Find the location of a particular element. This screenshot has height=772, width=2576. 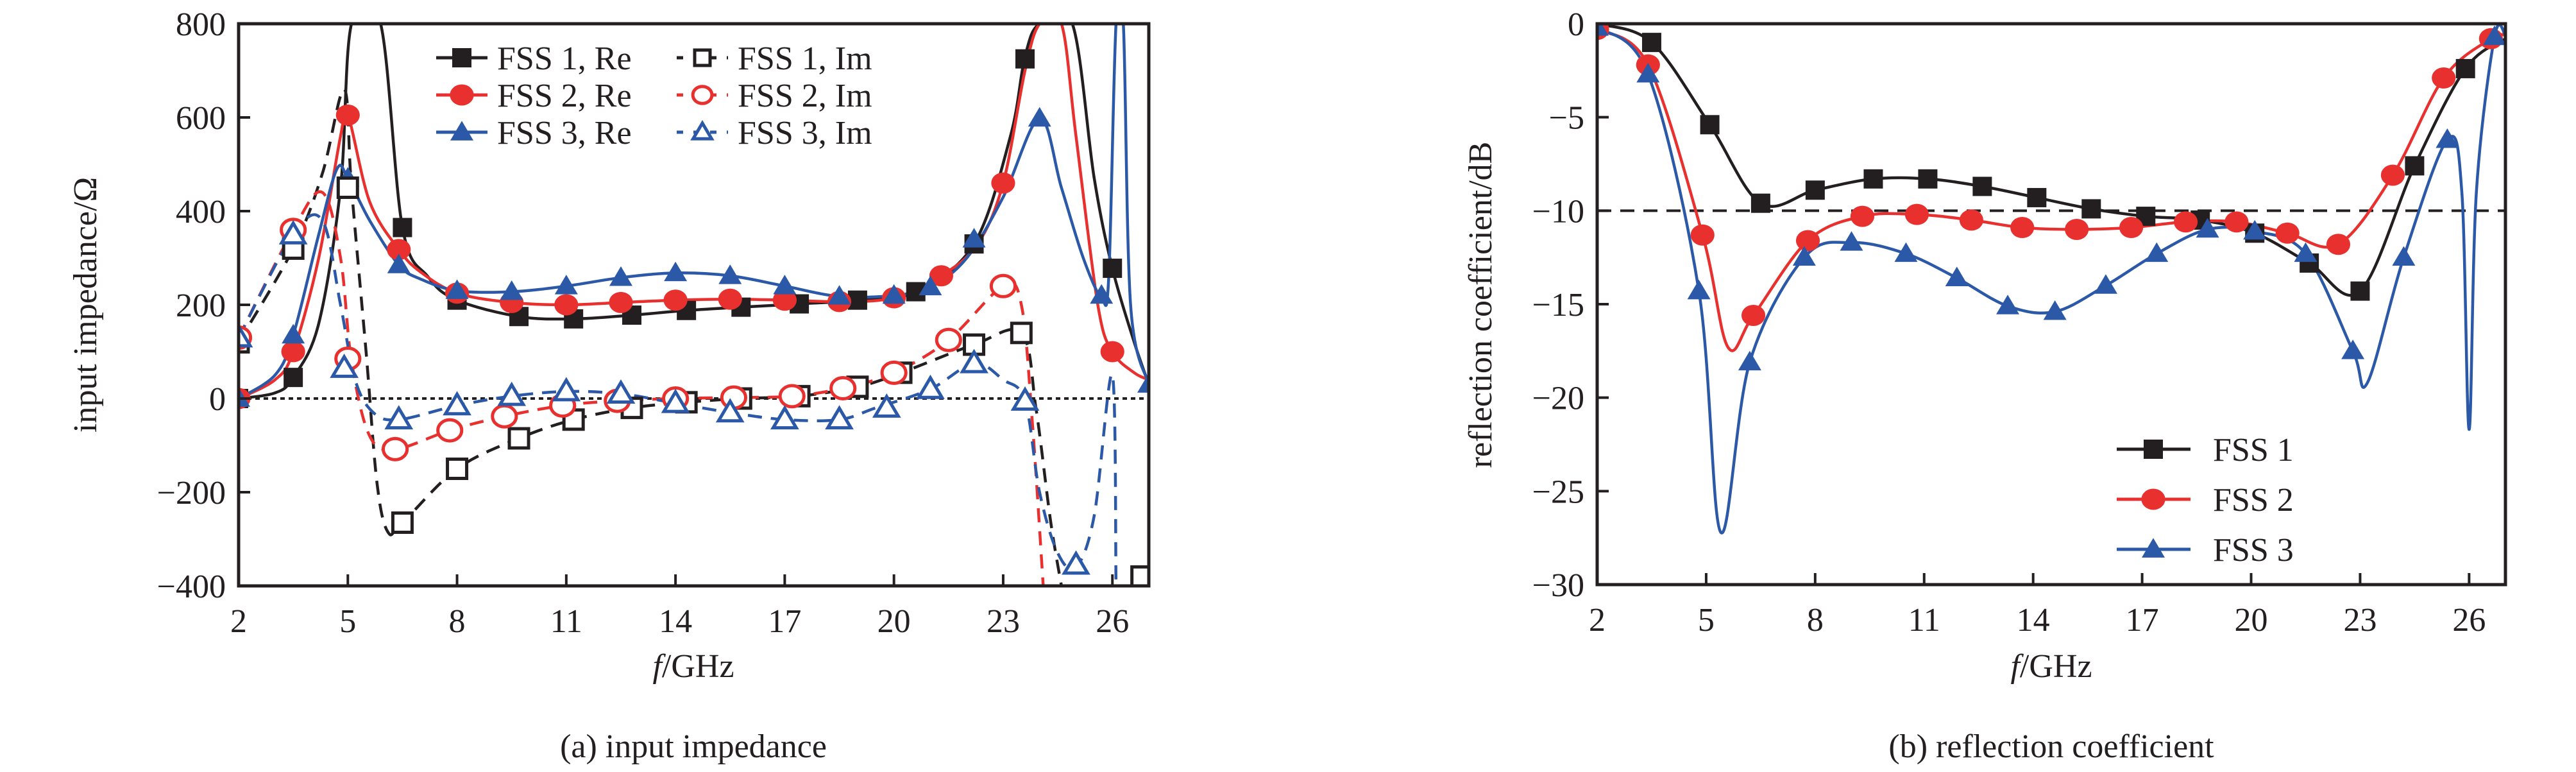

a-y-axis-title: input impedance/Ω is located at coordinates (85, 305).